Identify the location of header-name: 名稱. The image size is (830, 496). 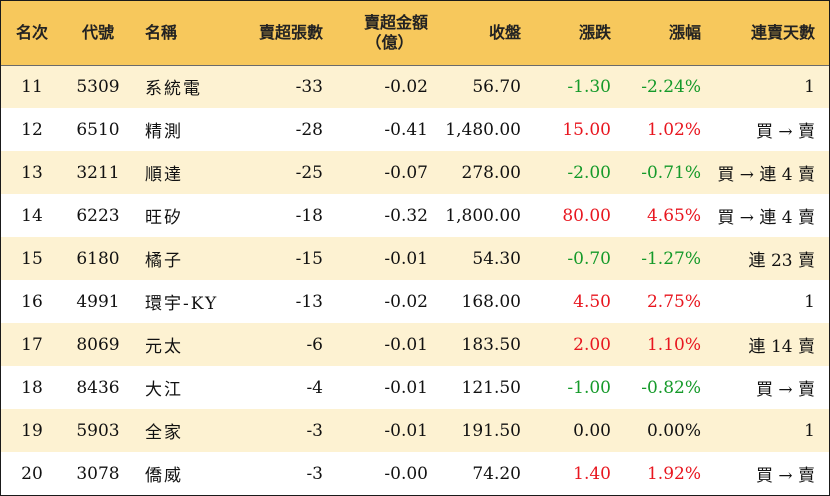
(181, 33).